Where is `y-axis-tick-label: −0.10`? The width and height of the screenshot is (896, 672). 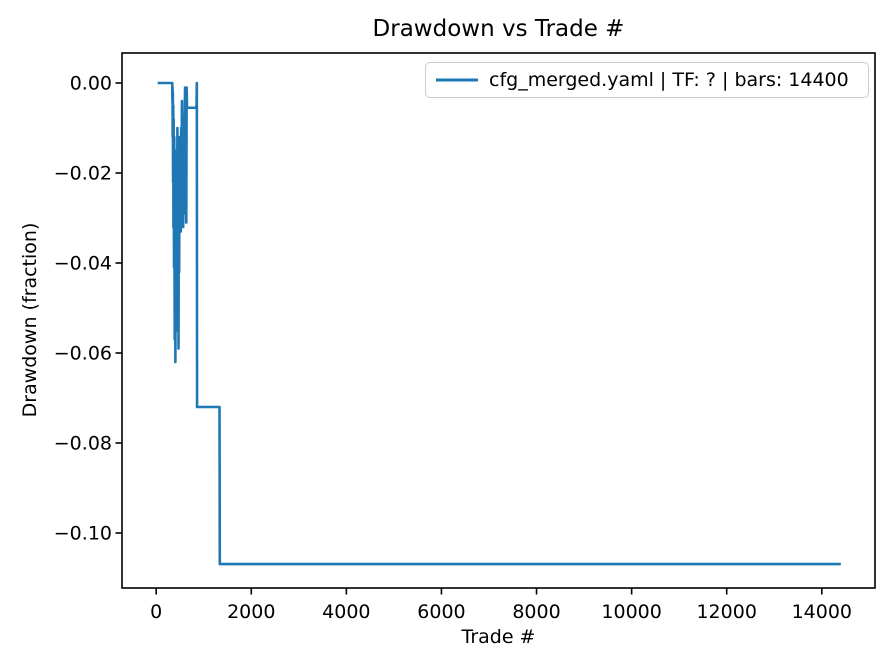 y-axis-tick-label: −0.10 is located at coordinates (83, 534).